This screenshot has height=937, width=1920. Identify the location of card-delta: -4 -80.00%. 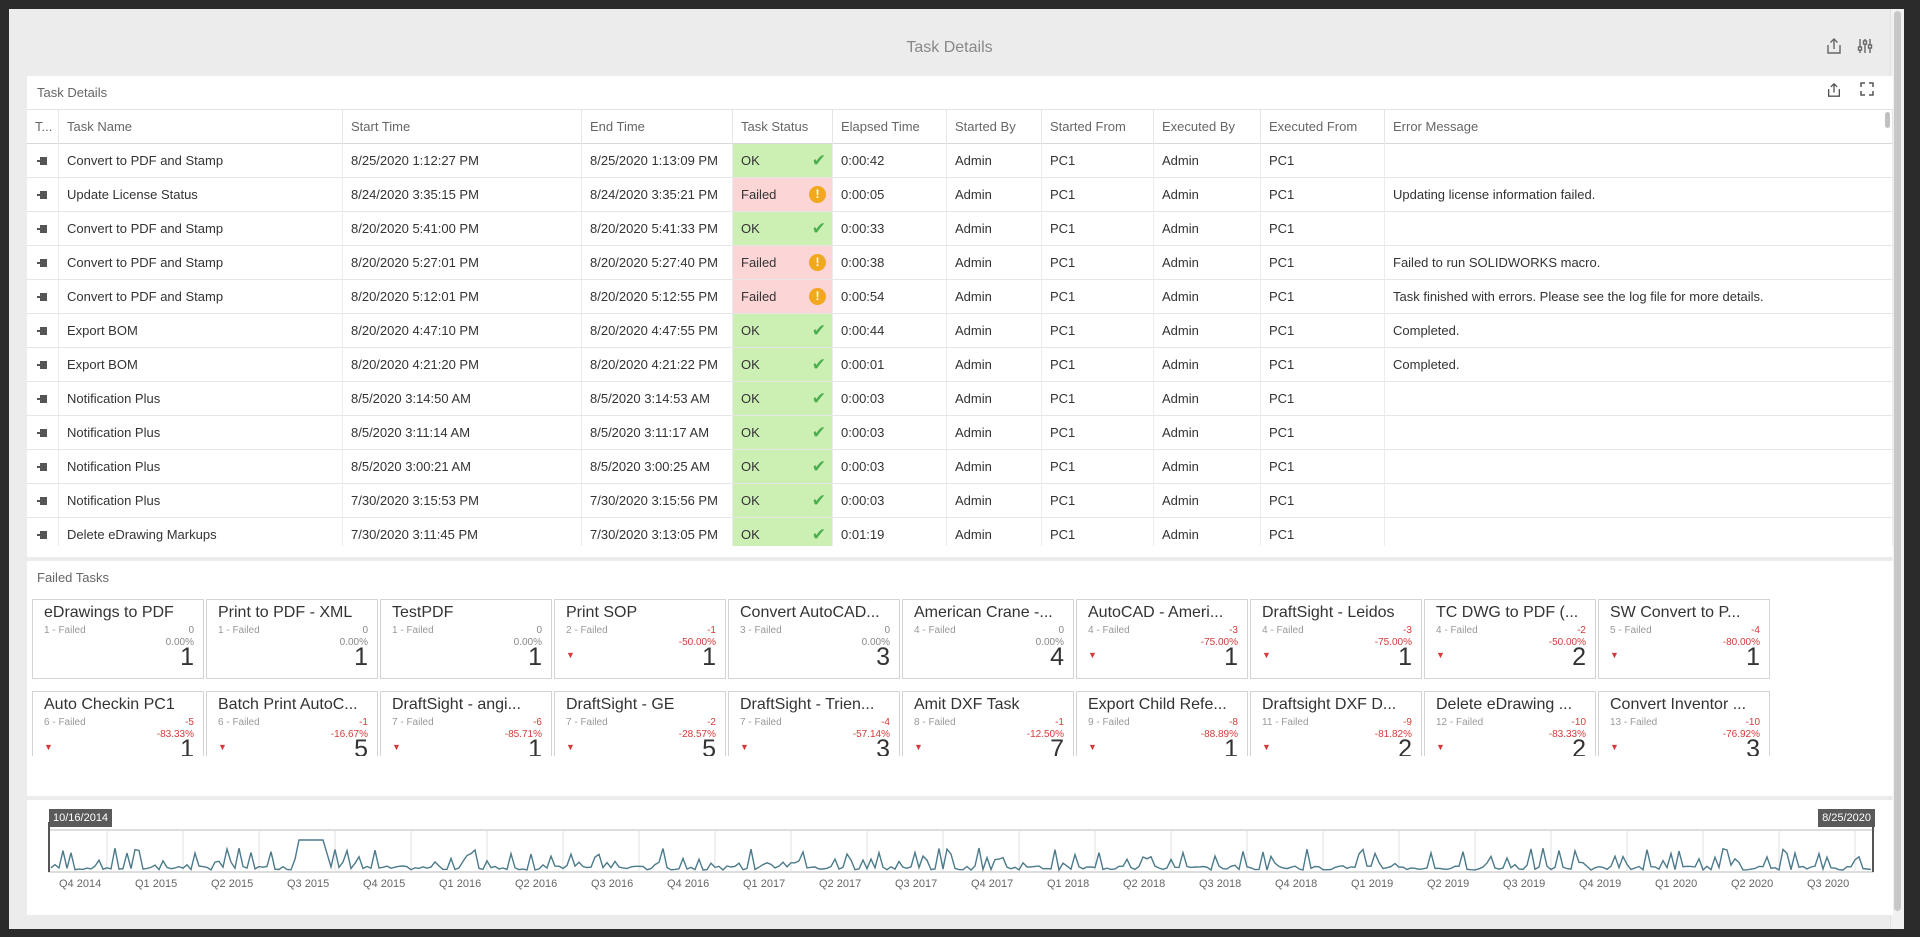
(1741, 637).